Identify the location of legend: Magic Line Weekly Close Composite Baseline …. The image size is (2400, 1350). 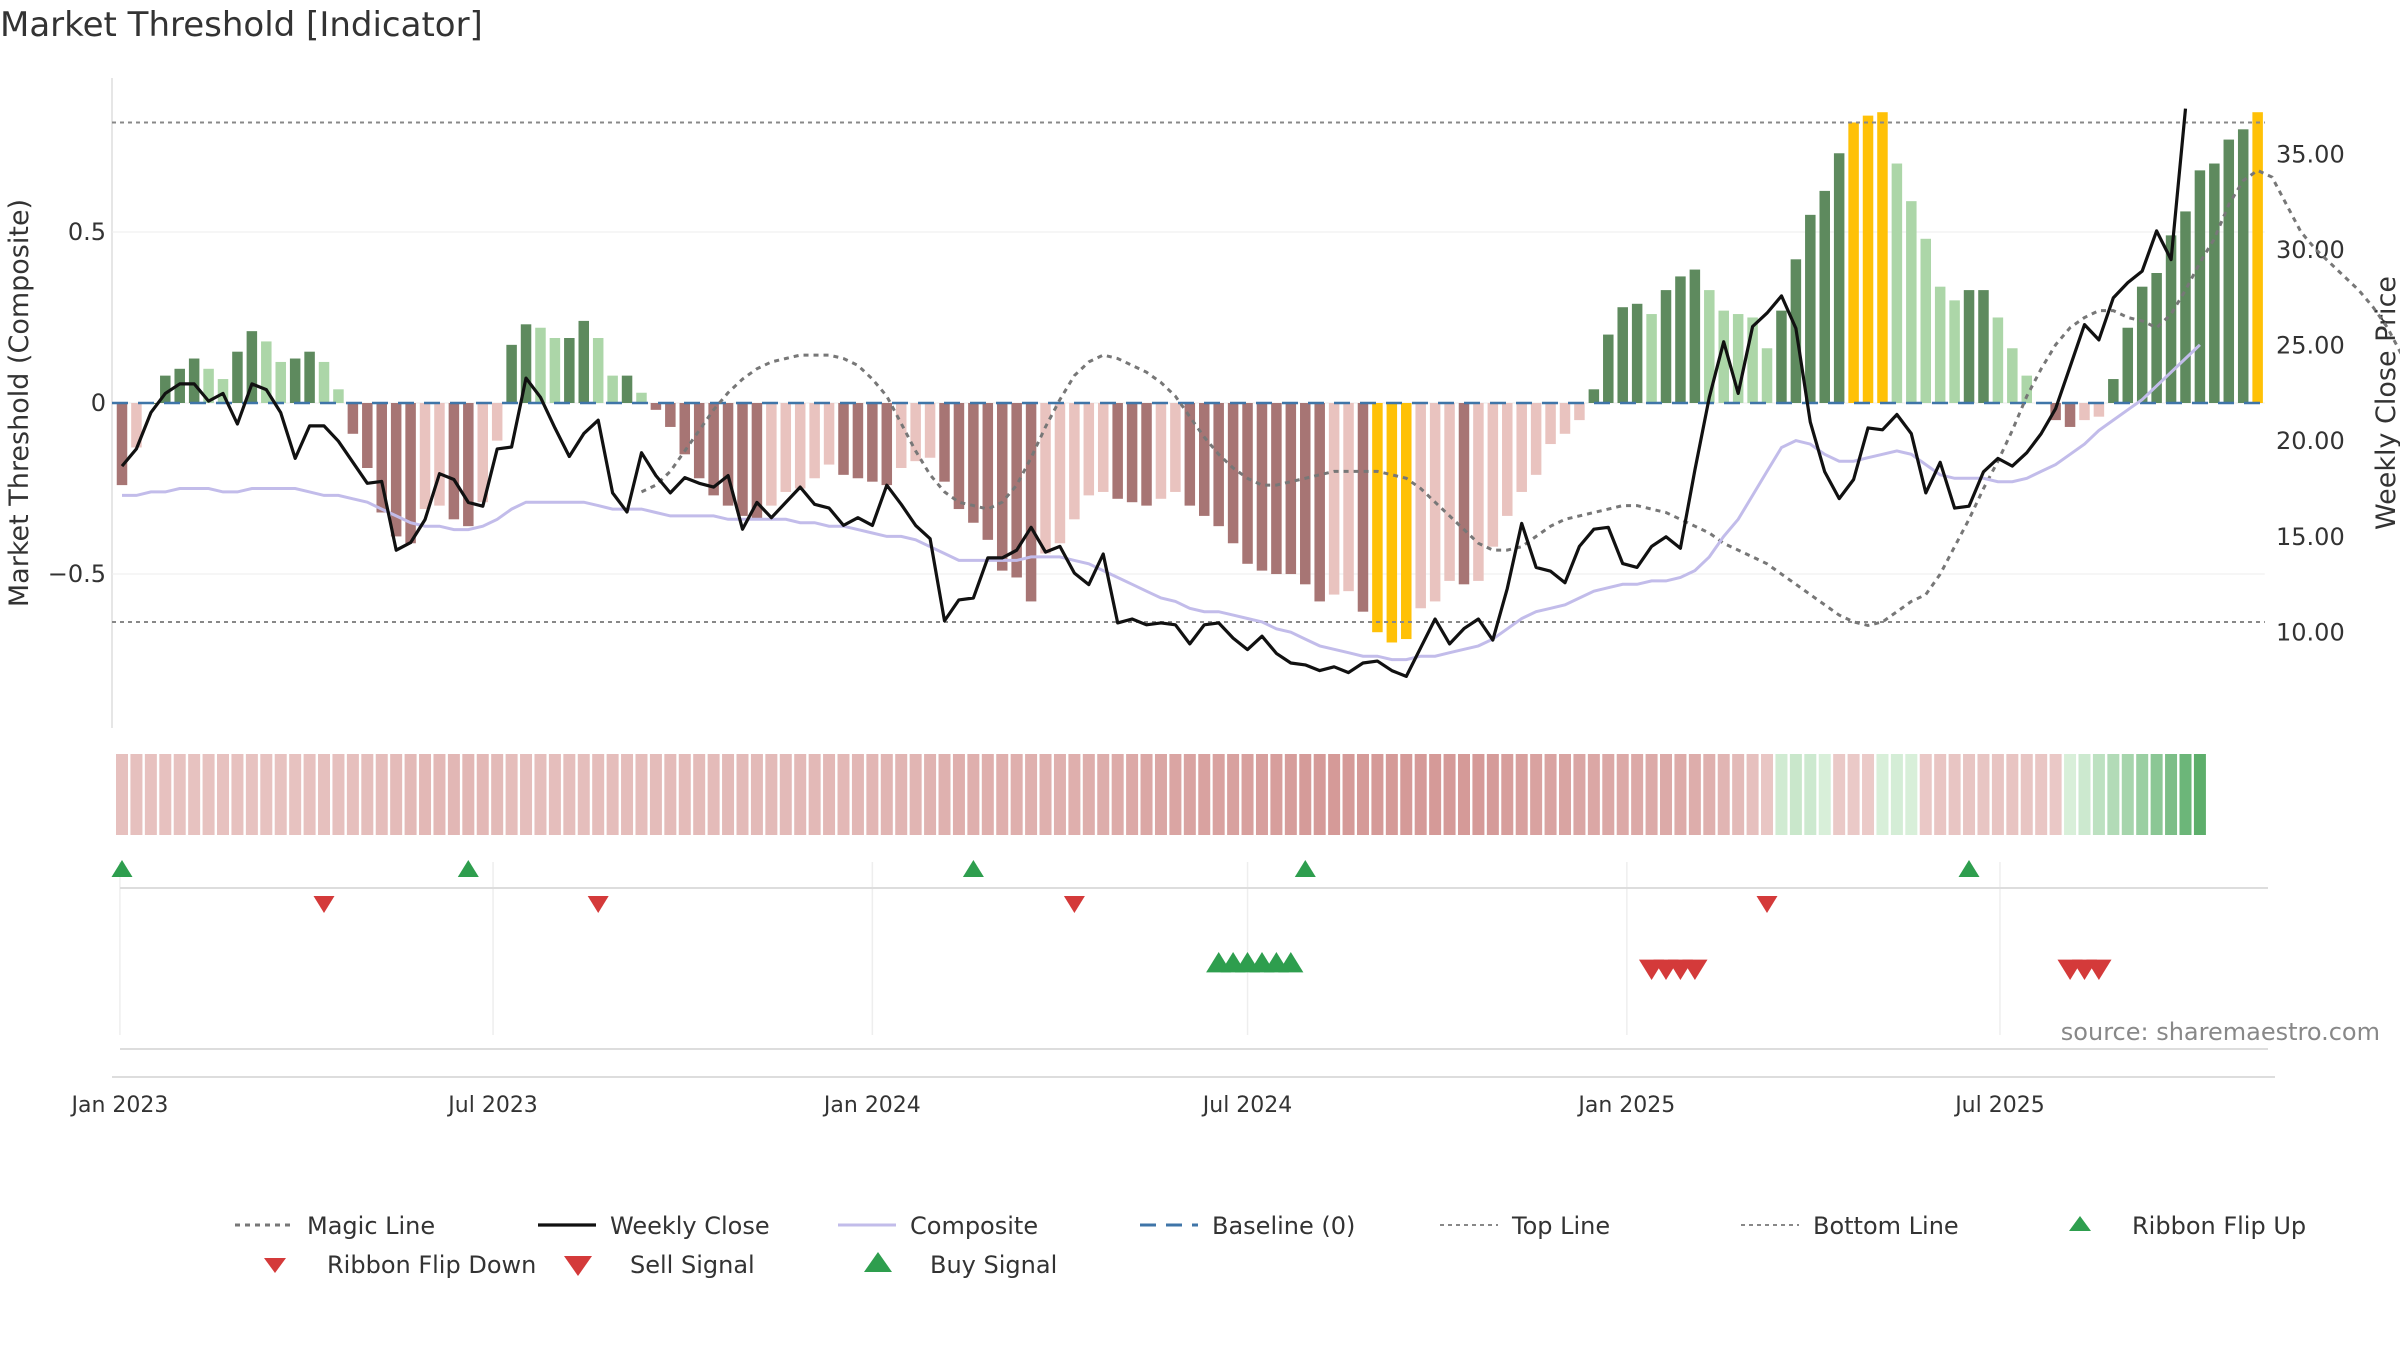
(1270, 1245).